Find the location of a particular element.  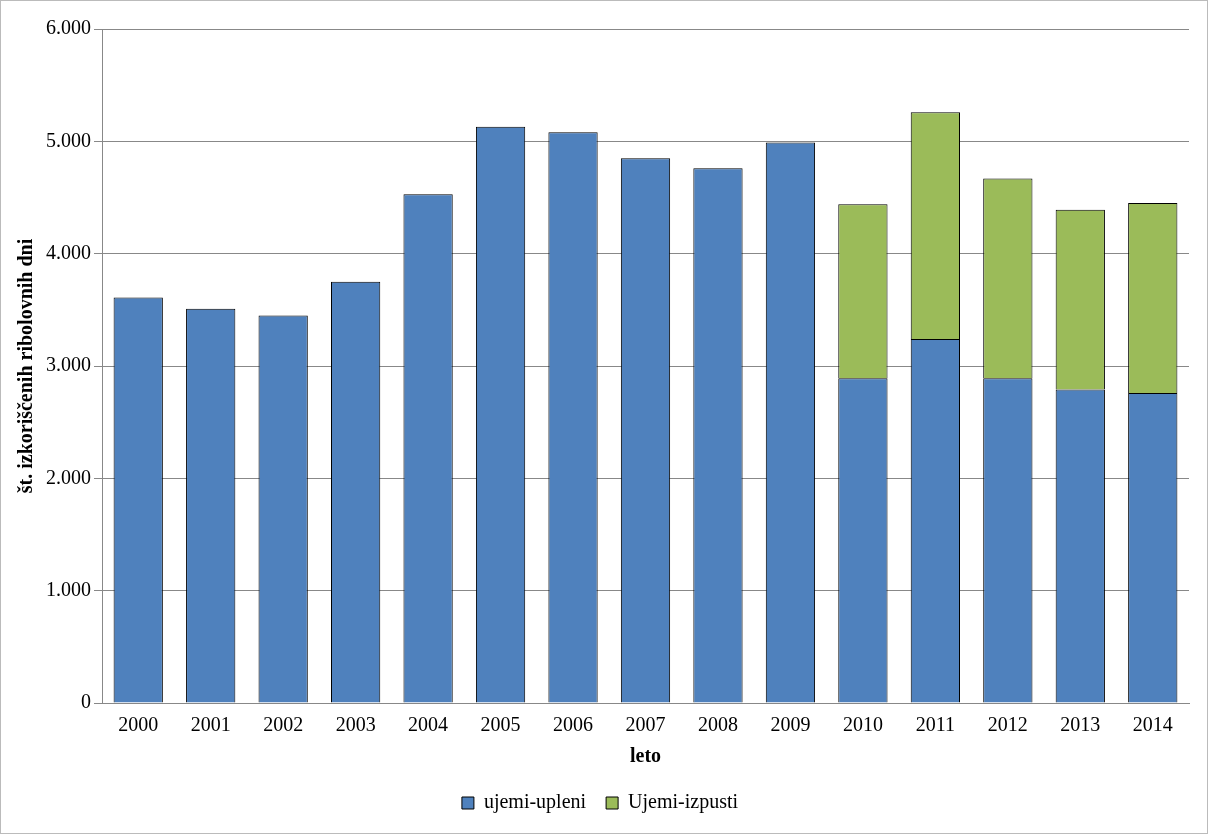

x-tick-label: 2010 is located at coordinates (862, 724).